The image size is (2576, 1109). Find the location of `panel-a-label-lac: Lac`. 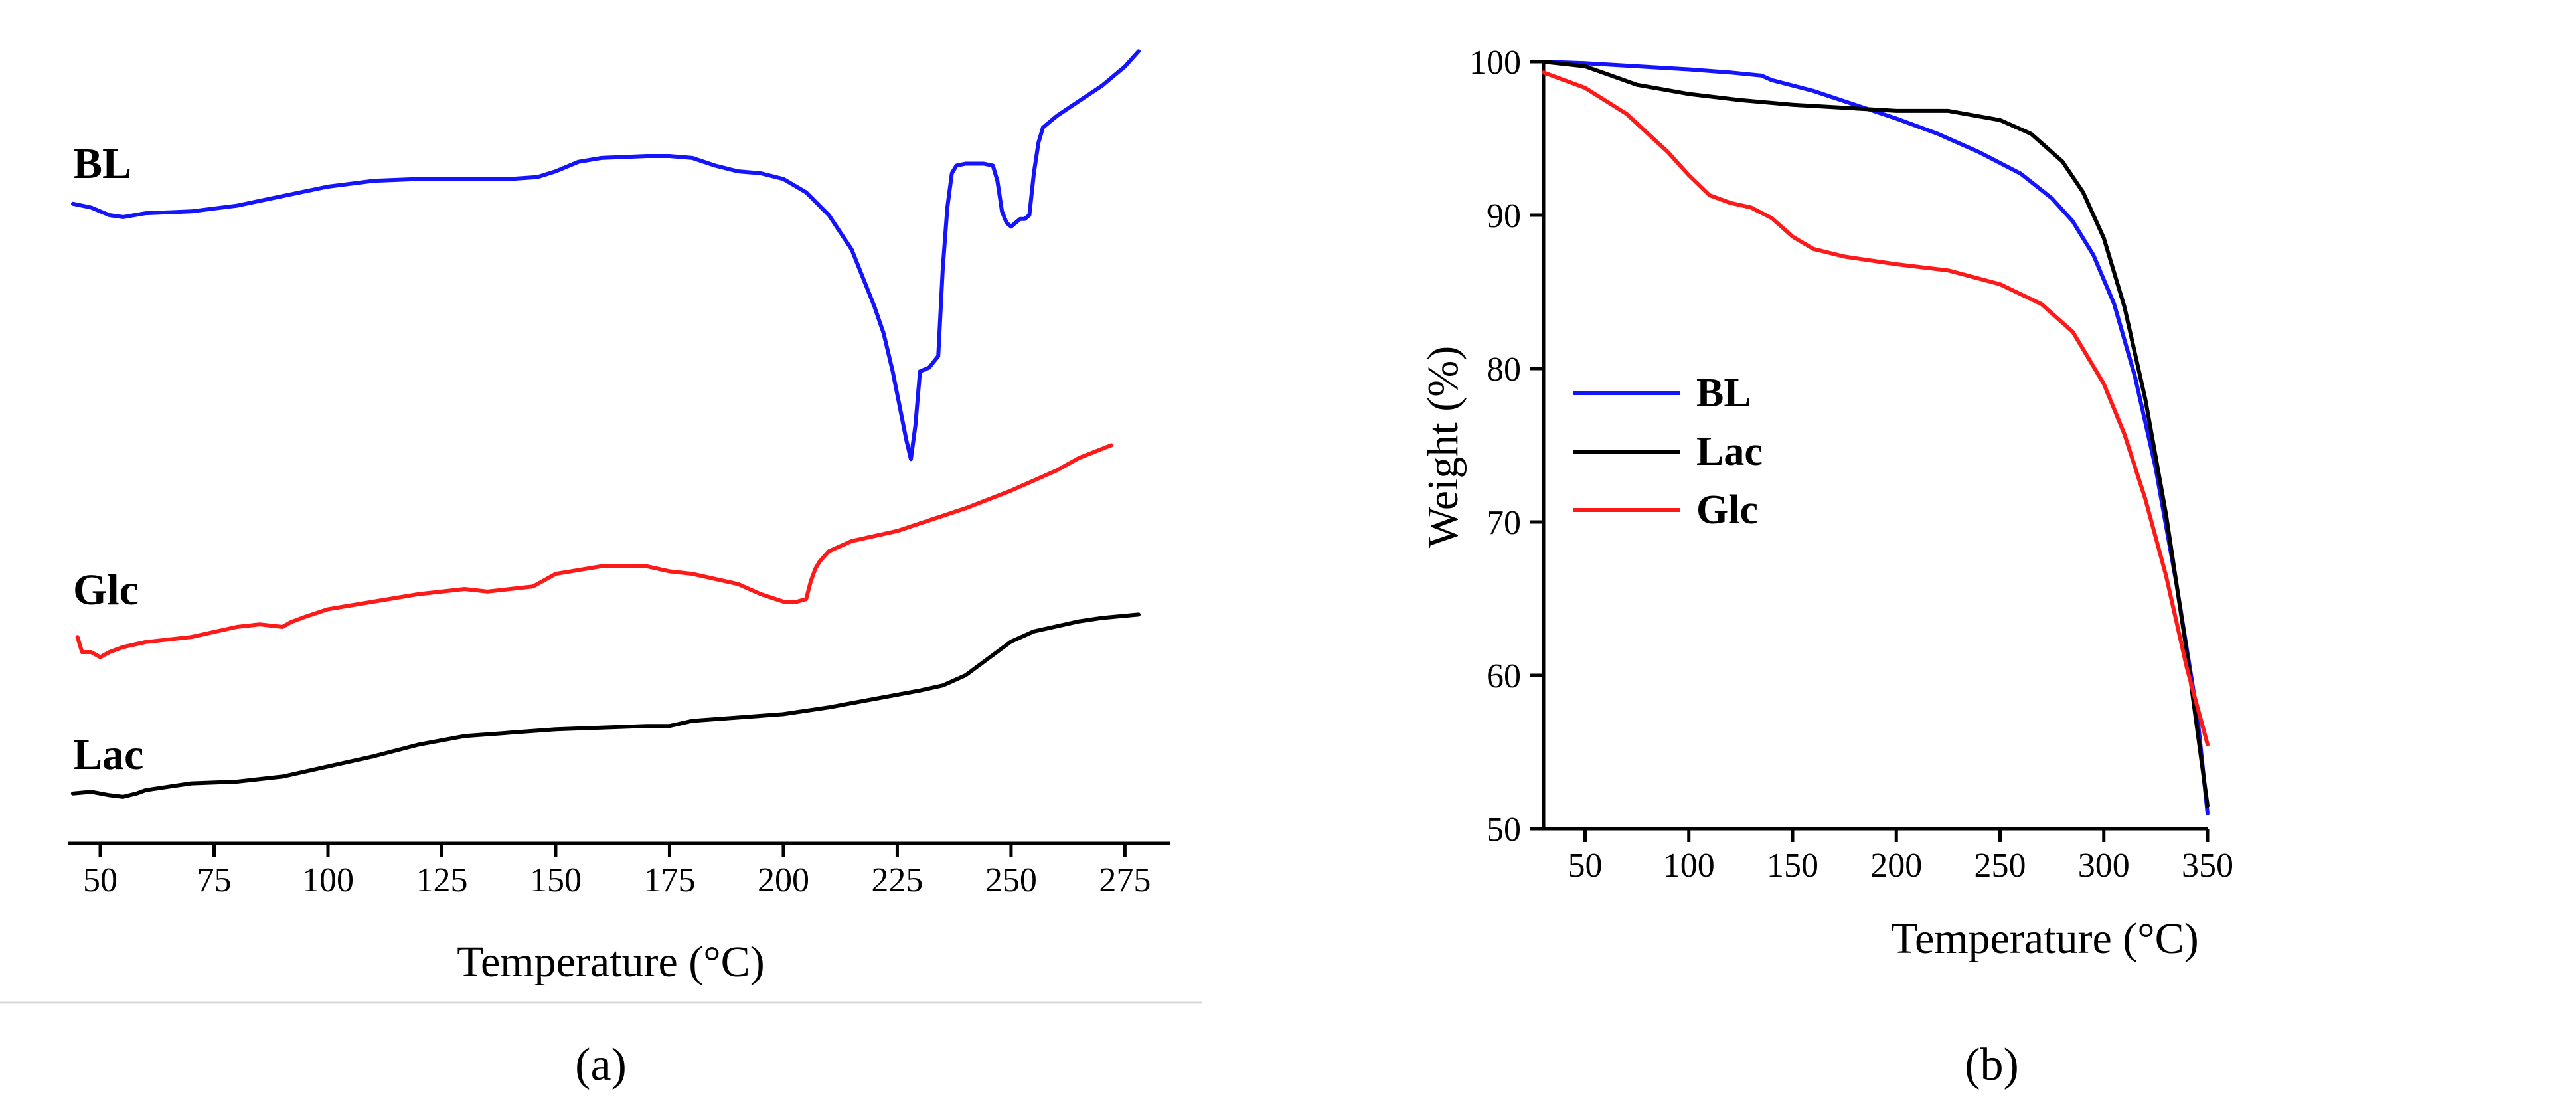

panel-a-label-lac: Lac is located at coordinates (108, 755).